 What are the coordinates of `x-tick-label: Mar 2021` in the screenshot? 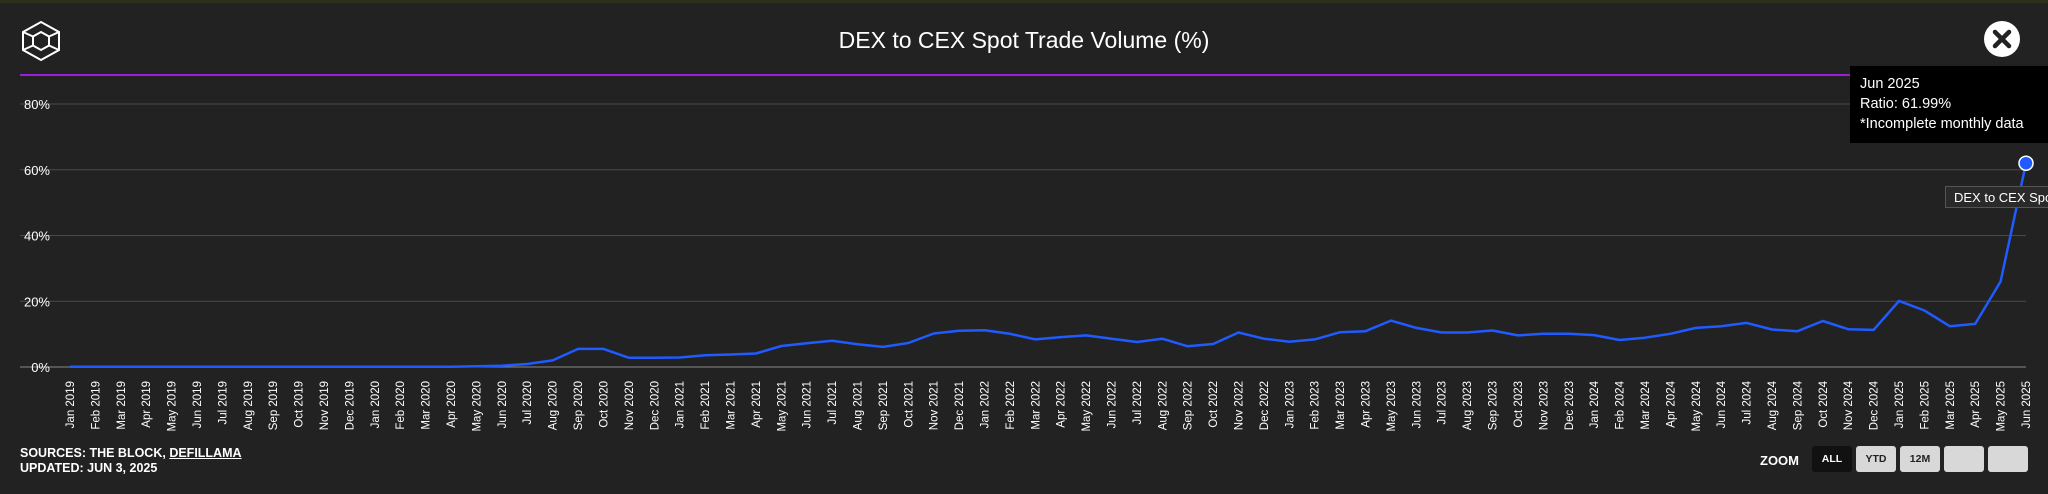 It's located at (731, 405).